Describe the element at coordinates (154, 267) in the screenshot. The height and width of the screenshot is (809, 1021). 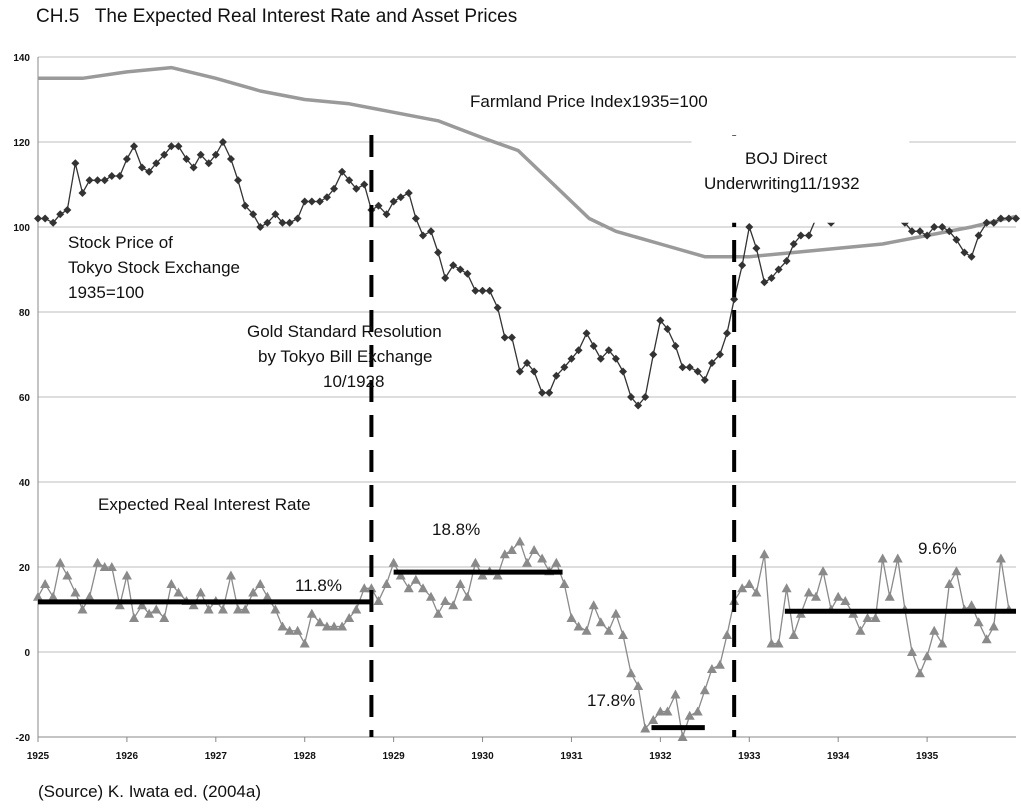
I see `stock-label: Tokyo Stock Exchange` at that location.